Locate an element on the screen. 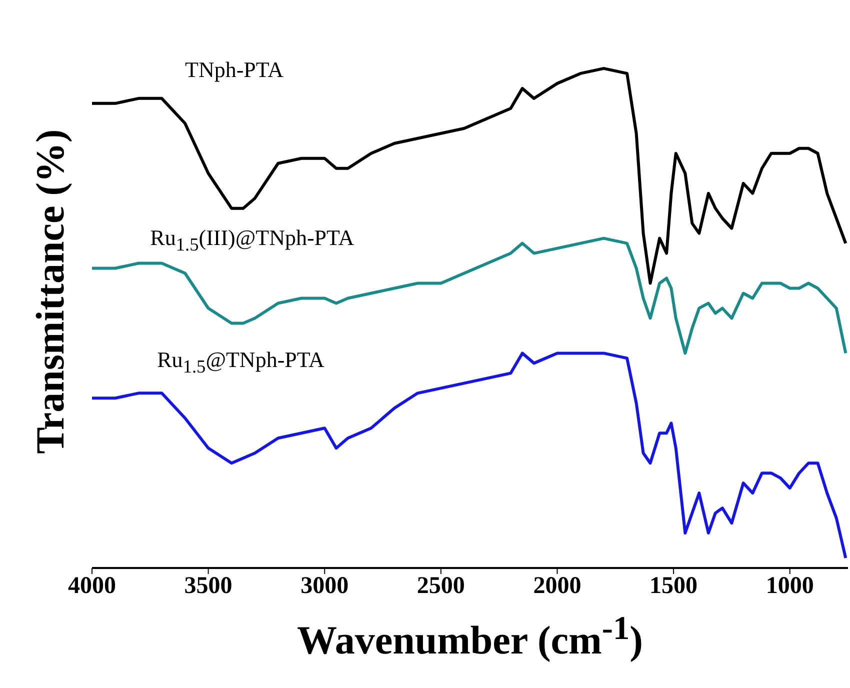 Image resolution: width=850 pixels, height=688 pixels. series-label: TNph-PTA is located at coordinates (234, 70).